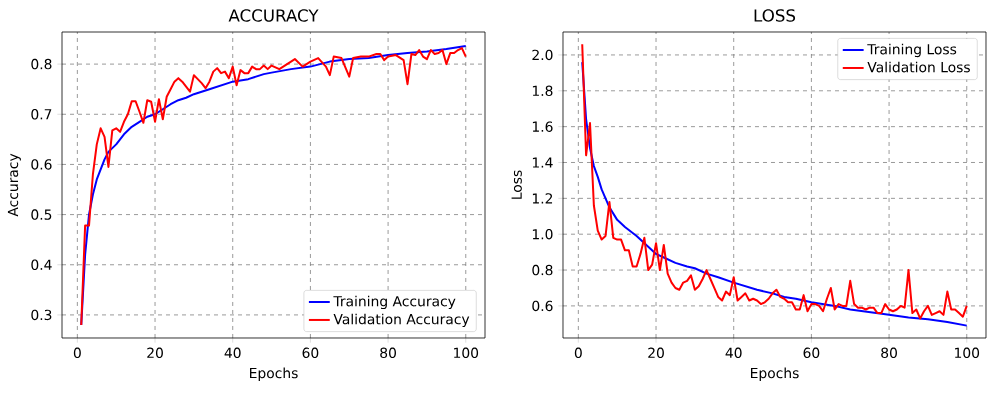 The height and width of the screenshot is (393, 1001). What do you see at coordinates (912, 50) in the screenshot?
I see `legend-label: Training Loss` at bounding box center [912, 50].